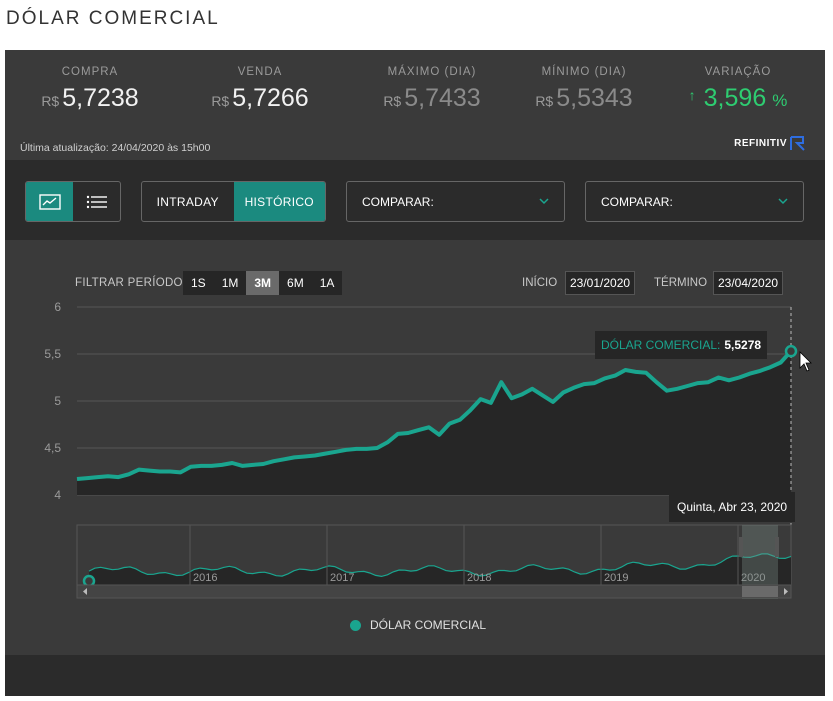  Describe the element at coordinates (681, 283) in the screenshot. I see `end-date-label: TÉRMINO` at that location.